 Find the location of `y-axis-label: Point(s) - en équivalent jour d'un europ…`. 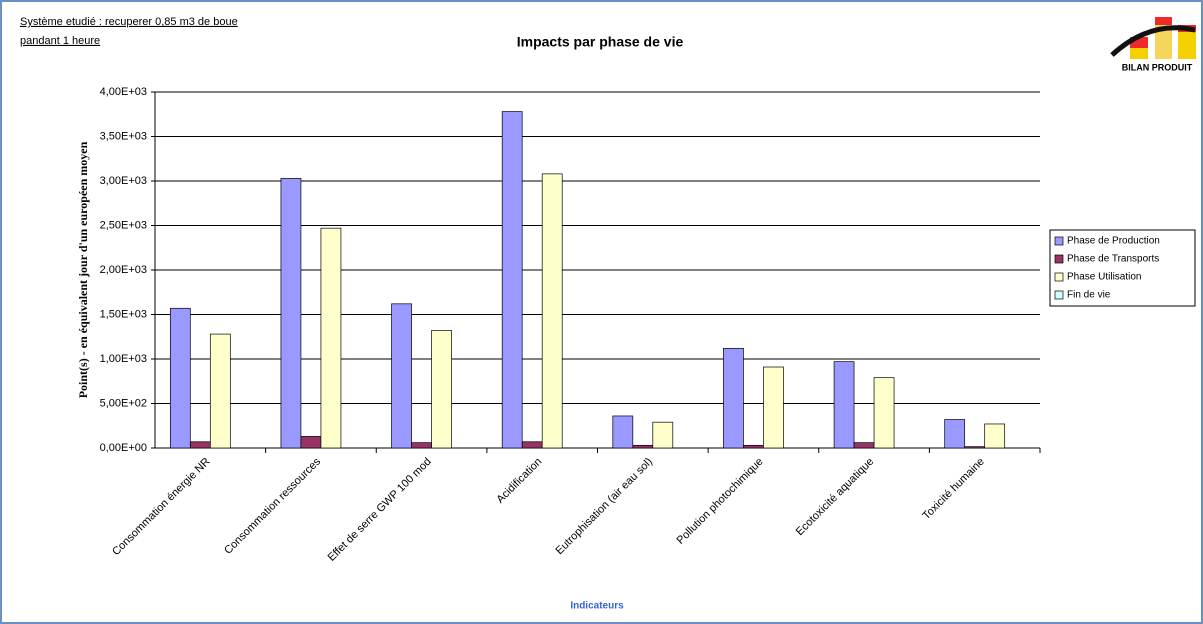

y-axis-label: Point(s) - en équivalent jour d'un europ… is located at coordinates (83, 269).